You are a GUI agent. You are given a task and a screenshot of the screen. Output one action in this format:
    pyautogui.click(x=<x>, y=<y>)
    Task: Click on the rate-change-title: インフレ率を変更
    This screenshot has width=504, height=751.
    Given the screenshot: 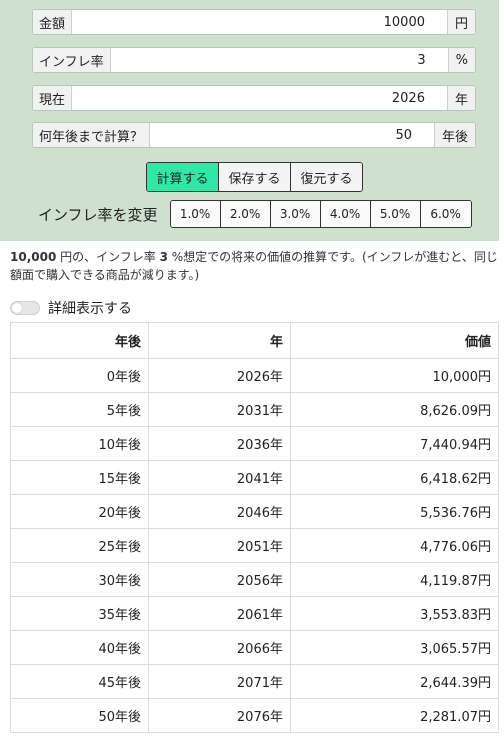 What is the action you would take?
    pyautogui.click(x=98, y=214)
    